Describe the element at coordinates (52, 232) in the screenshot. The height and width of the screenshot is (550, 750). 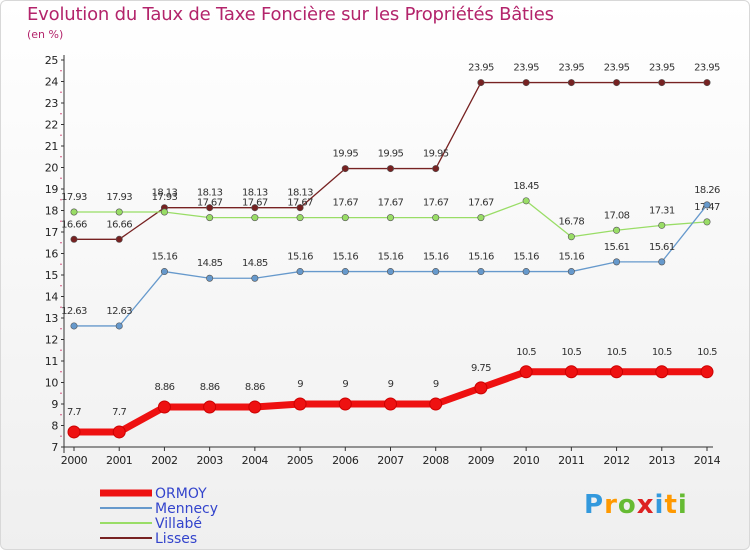
I see `y-tick-label: 17` at that location.